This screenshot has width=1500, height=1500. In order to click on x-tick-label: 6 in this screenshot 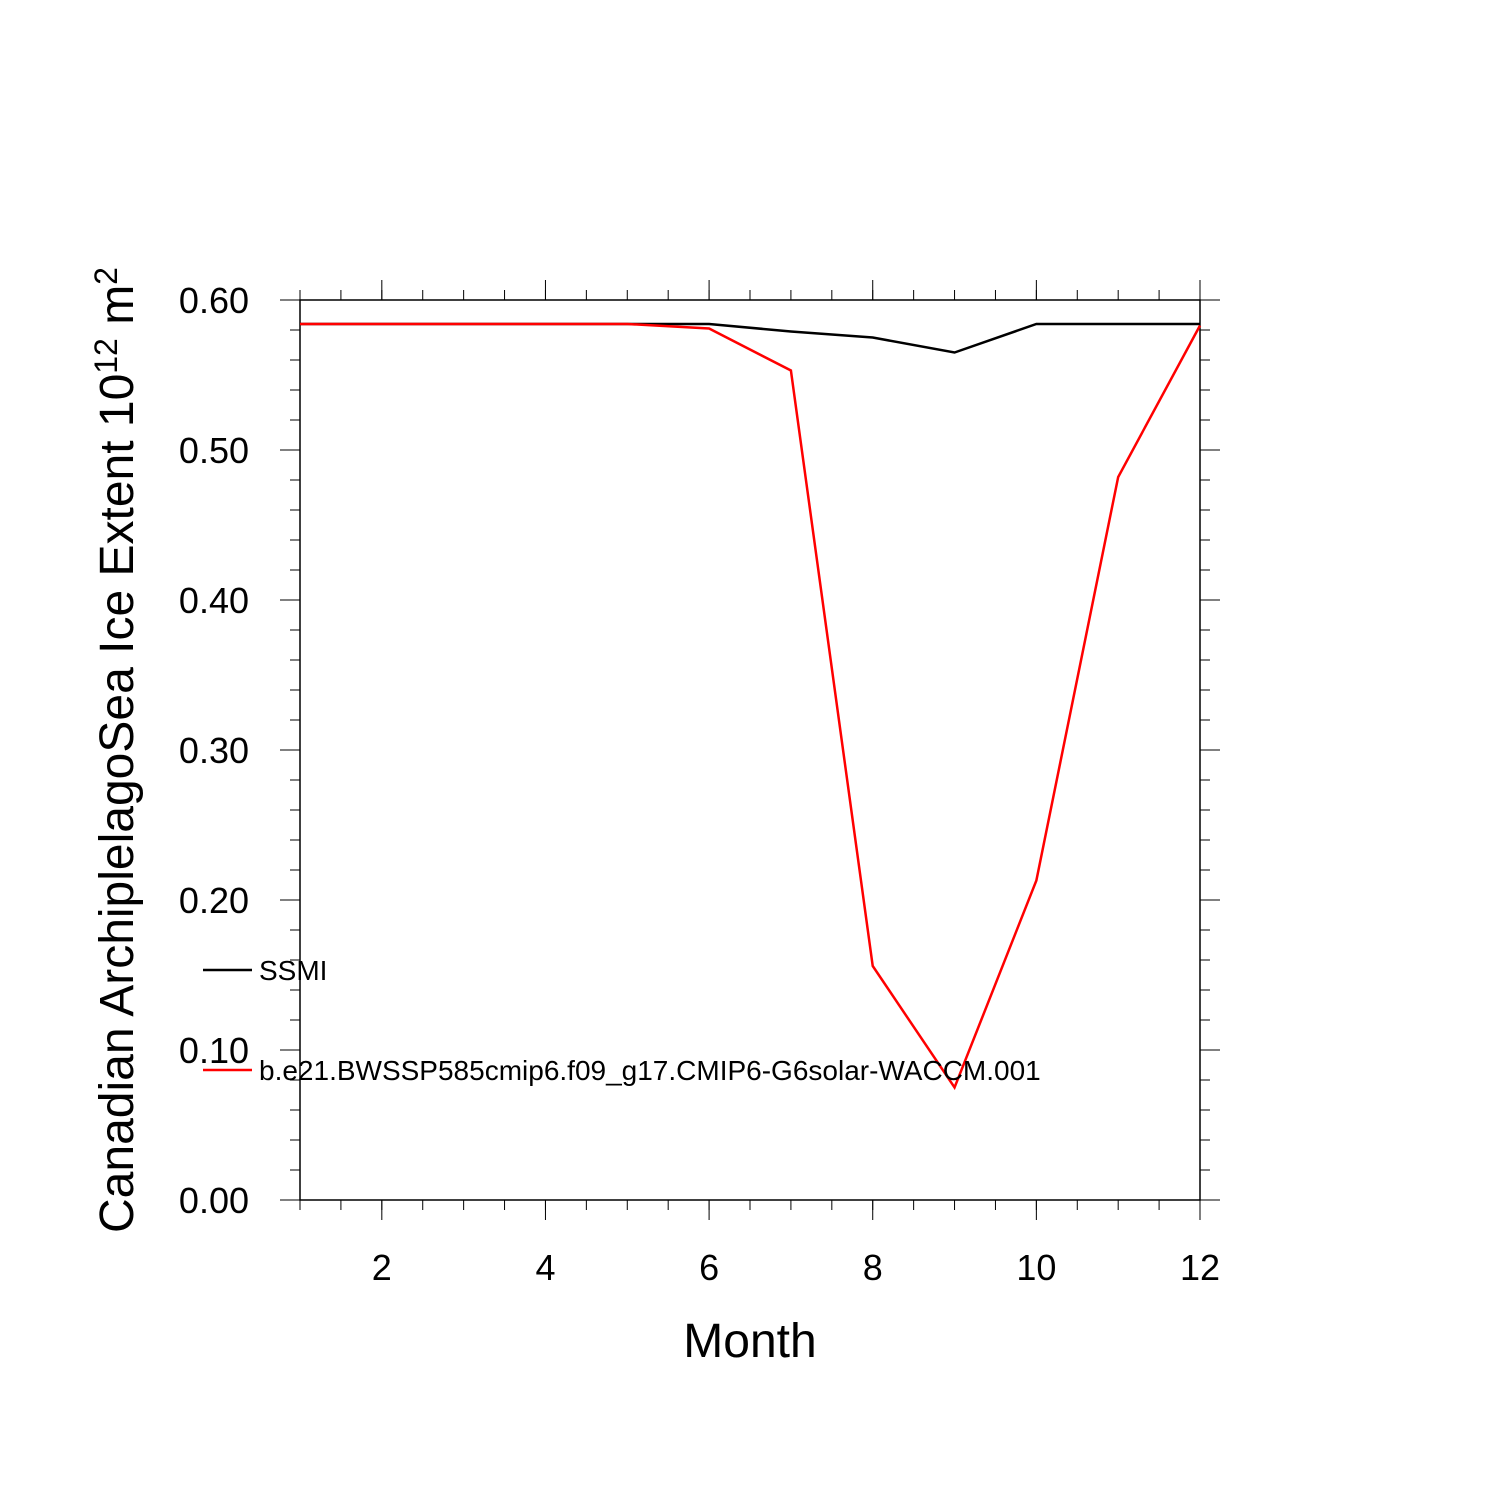, I will do `click(709, 1267)`.